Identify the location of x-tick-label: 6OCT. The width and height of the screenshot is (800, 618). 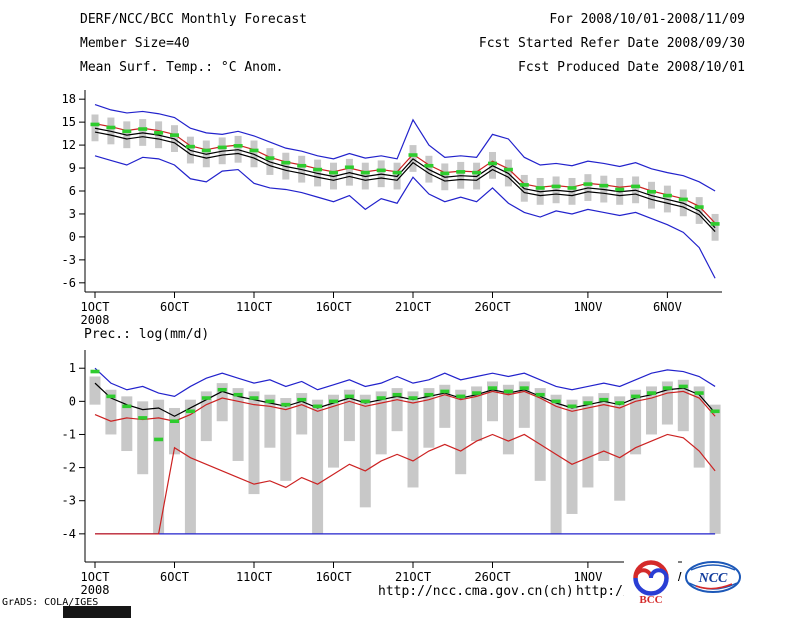
(174, 307).